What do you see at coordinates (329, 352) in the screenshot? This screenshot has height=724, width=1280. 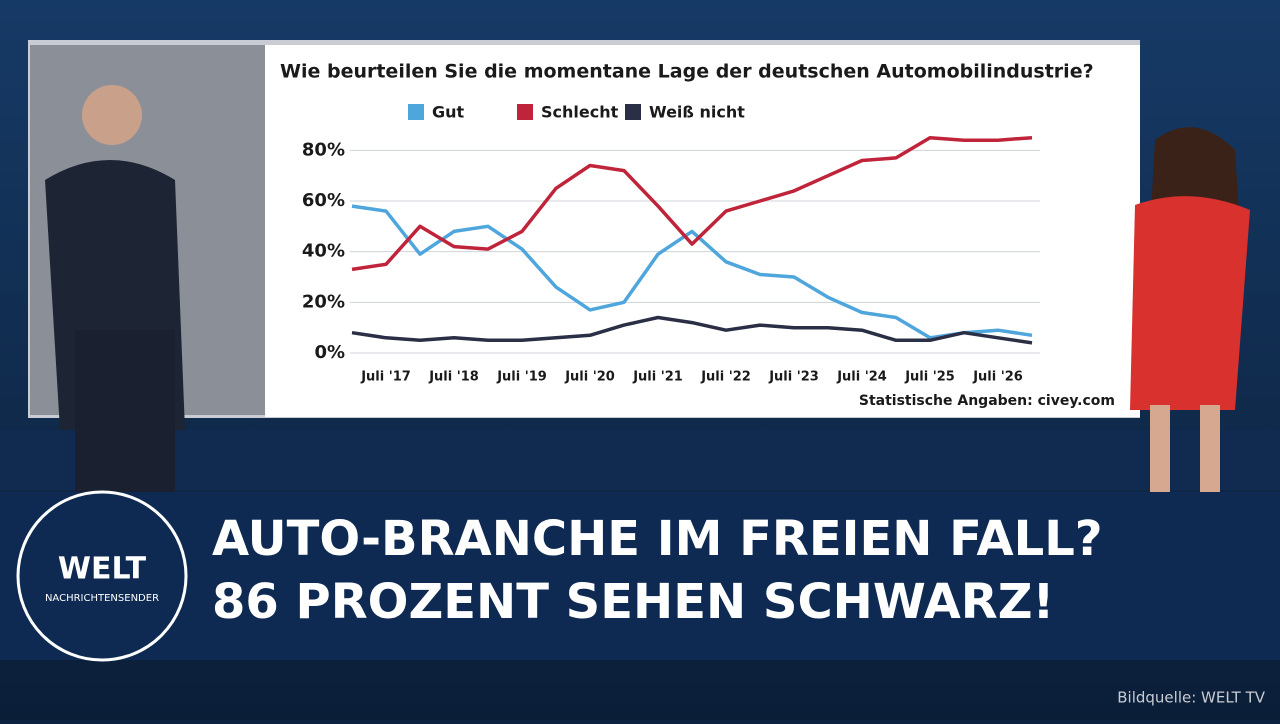 I see `y-tick-label: 0%` at bounding box center [329, 352].